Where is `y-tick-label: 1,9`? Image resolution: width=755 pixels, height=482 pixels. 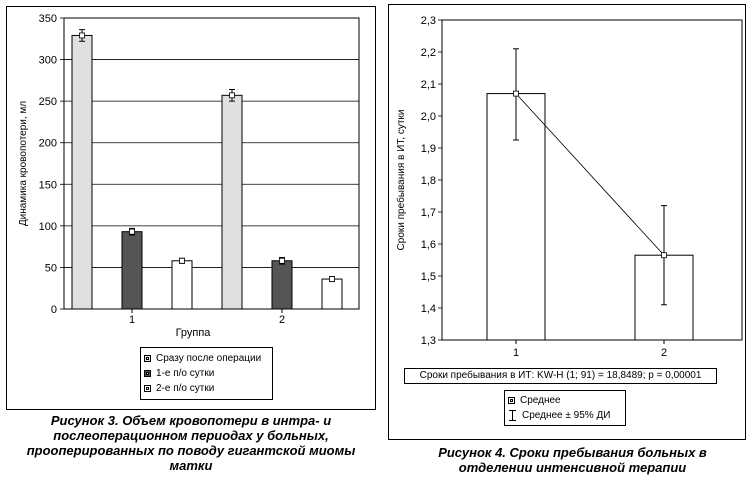
y-tick-label: 1,9 is located at coordinates (428, 149).